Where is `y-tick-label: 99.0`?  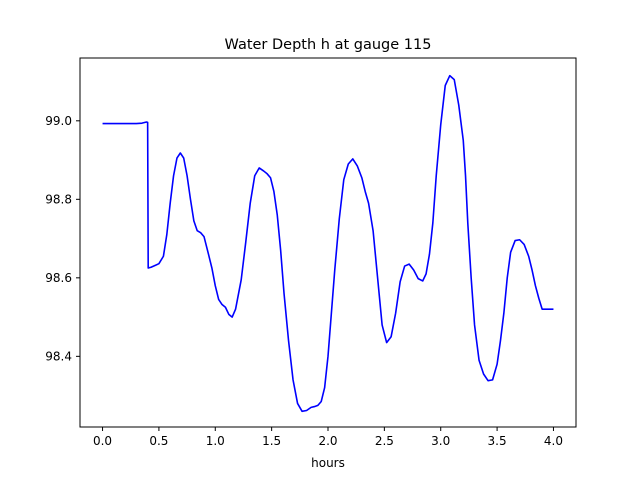
y-tick-label: 99.0 is located at coordinates (58, 121).